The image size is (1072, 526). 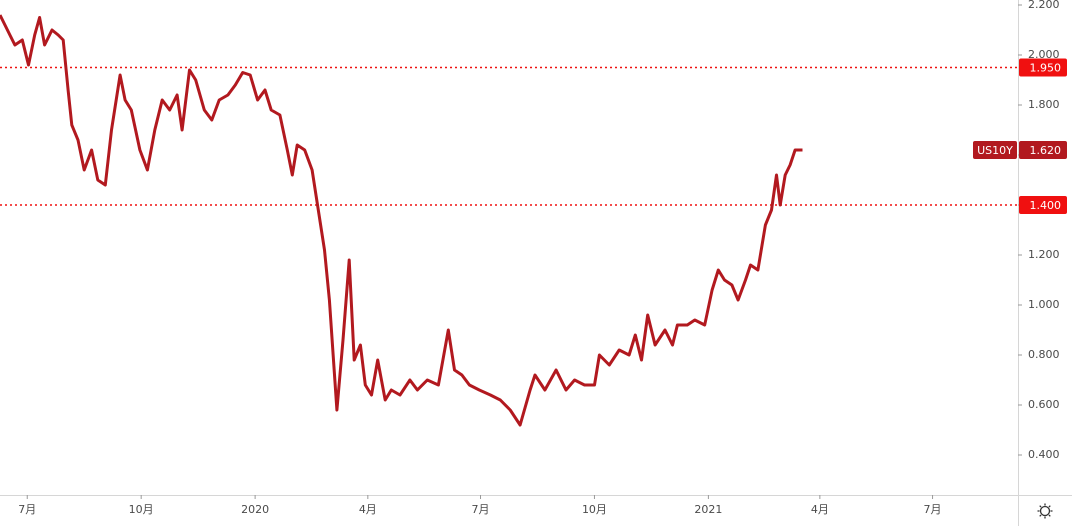 What do you see at coordinates (1046, 205) in the screenshot?
I see `hline-label: 1.400` at bounding box center [1046, 205].